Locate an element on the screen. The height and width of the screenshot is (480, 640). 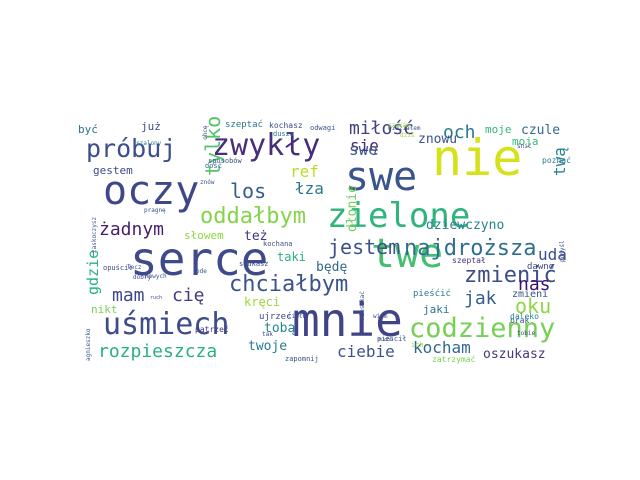
word-kocham: kocham is located at coordinates (442, 347).